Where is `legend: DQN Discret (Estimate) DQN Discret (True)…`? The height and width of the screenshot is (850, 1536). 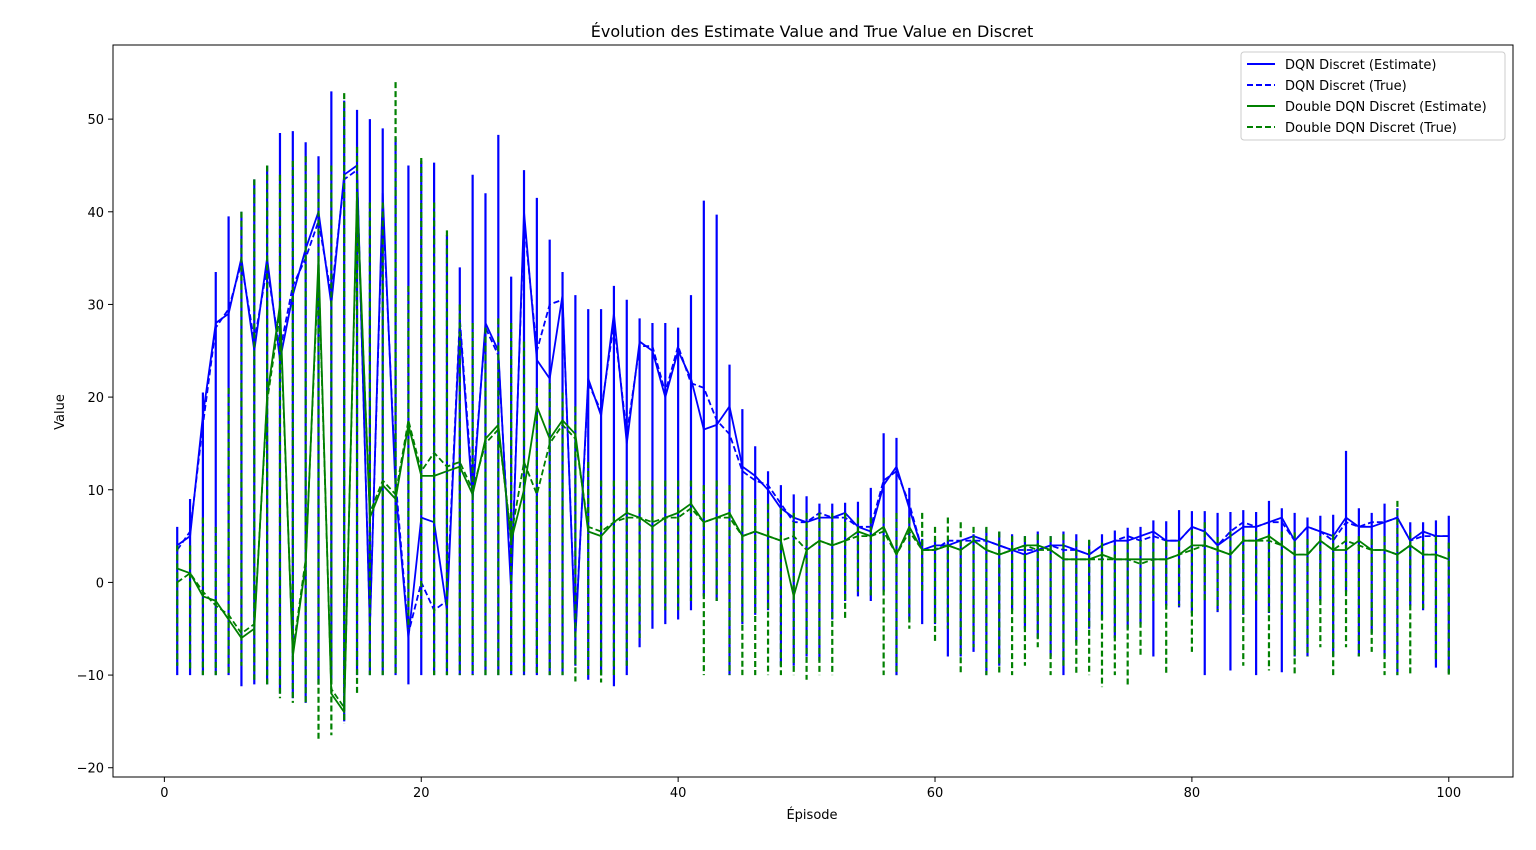 legend: DQN Discret (Estimate) DQN Discret (True)… is located at coordinates (1373, 96).